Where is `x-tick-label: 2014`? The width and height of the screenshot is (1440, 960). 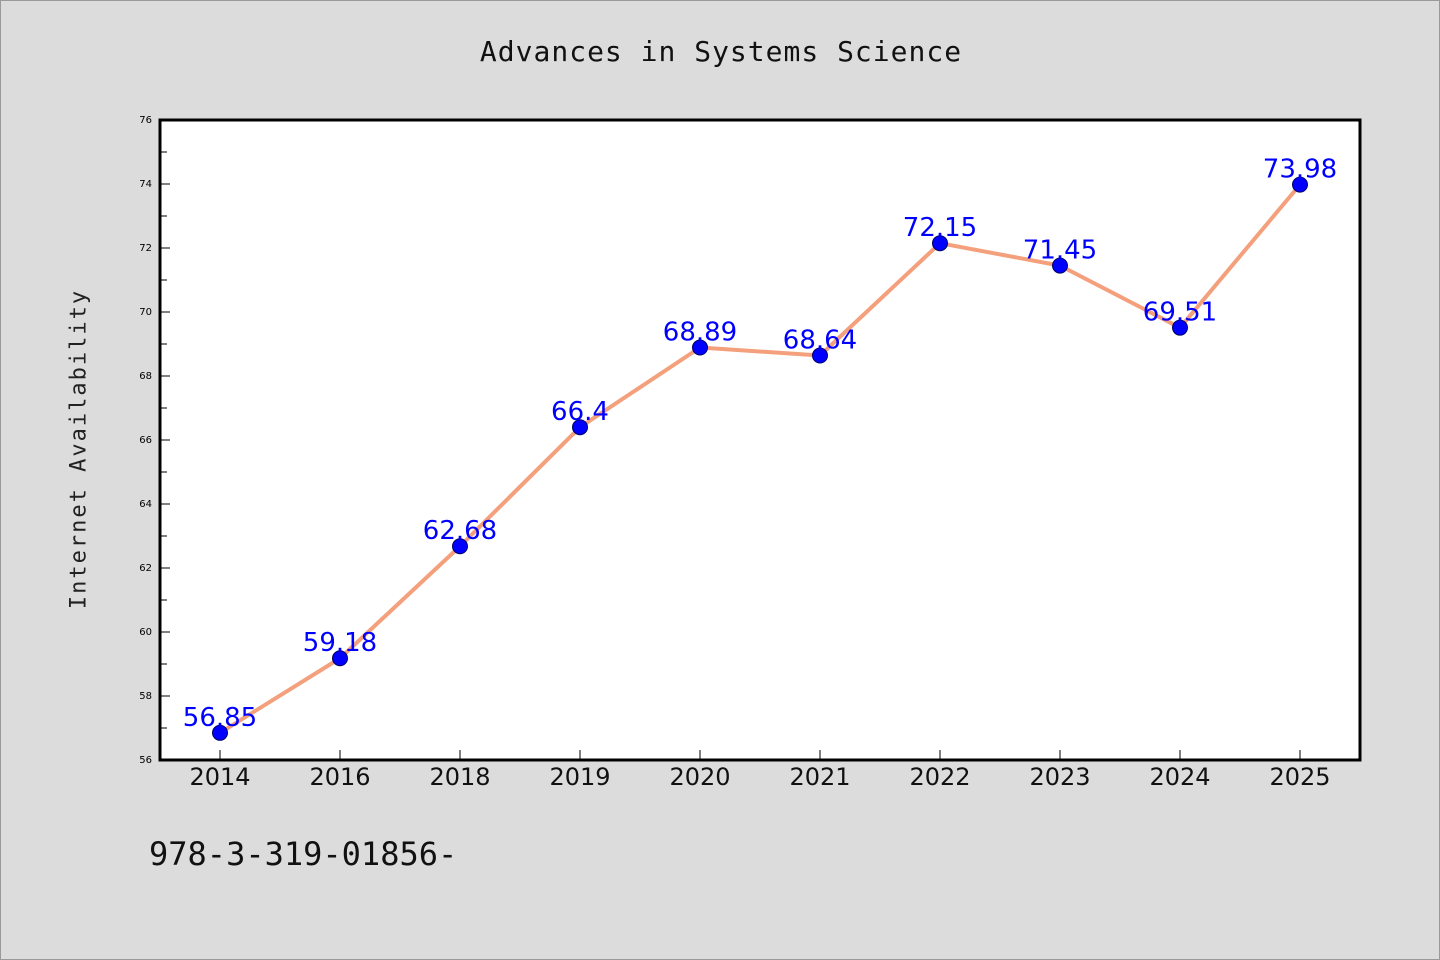
x-tick-label: 2014 is located at coordinates (219, 777).